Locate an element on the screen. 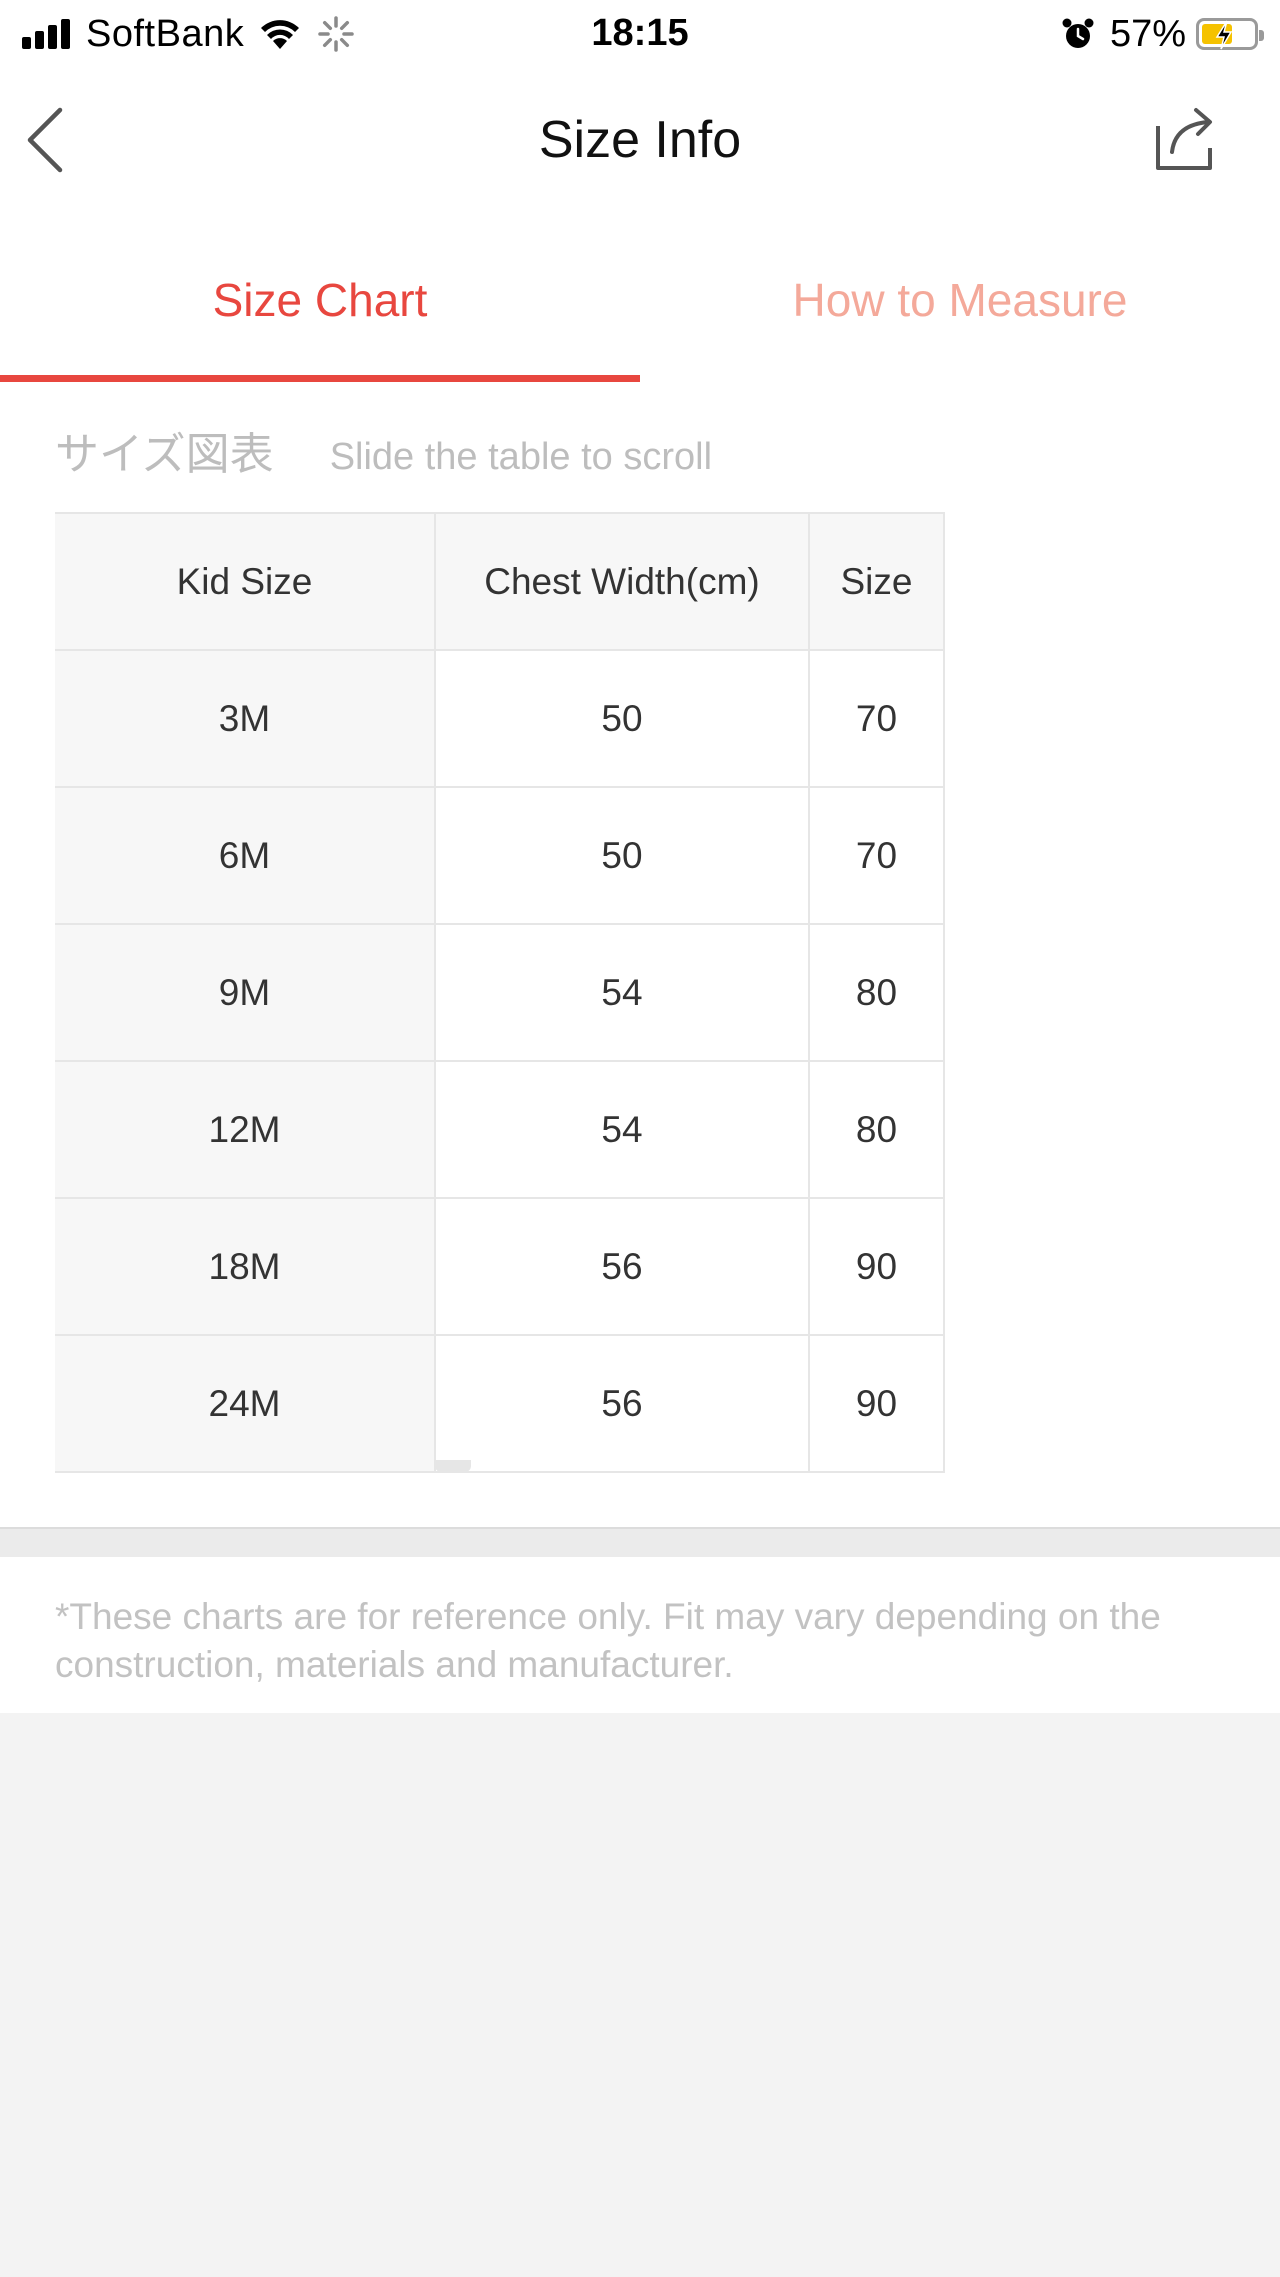 Image resolution: width=1280 pixels, height=2277 pixels. status-left: SoftBank is located at coordinates (189, 33).